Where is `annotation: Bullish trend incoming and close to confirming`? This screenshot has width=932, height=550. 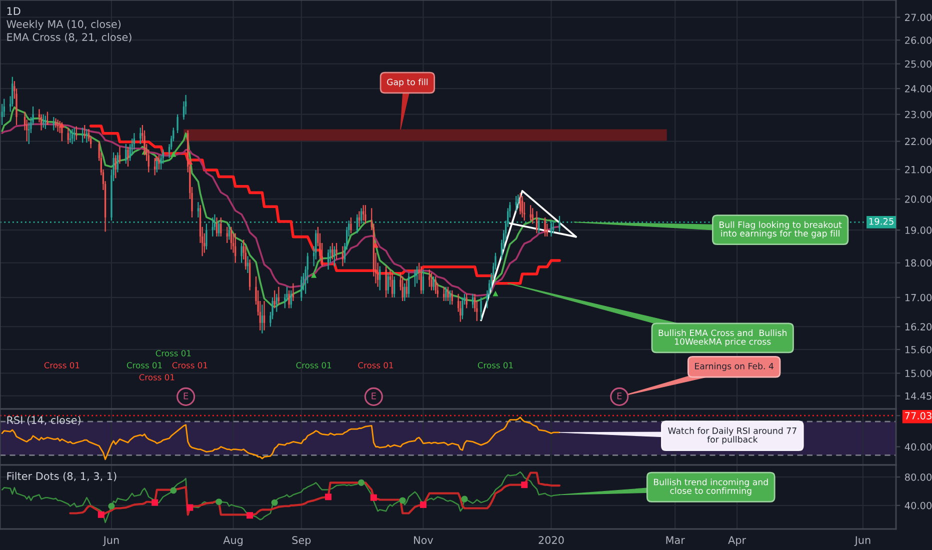 annotation: Bullish trend incoming and close to confirming is located at coordinates (711, 487).